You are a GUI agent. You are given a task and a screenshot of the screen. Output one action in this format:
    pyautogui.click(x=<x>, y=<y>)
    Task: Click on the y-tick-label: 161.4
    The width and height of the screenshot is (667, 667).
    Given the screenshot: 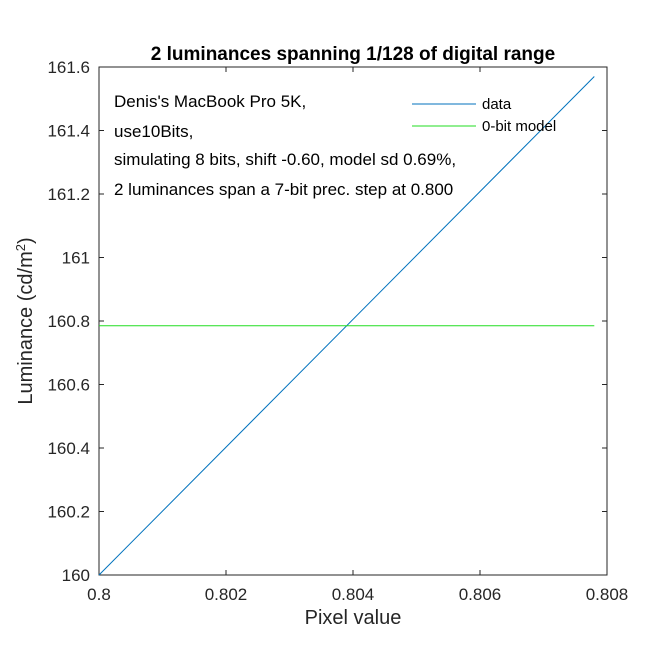 What is the action you would take?
    pyautogui.click(x=68, y=131)
    